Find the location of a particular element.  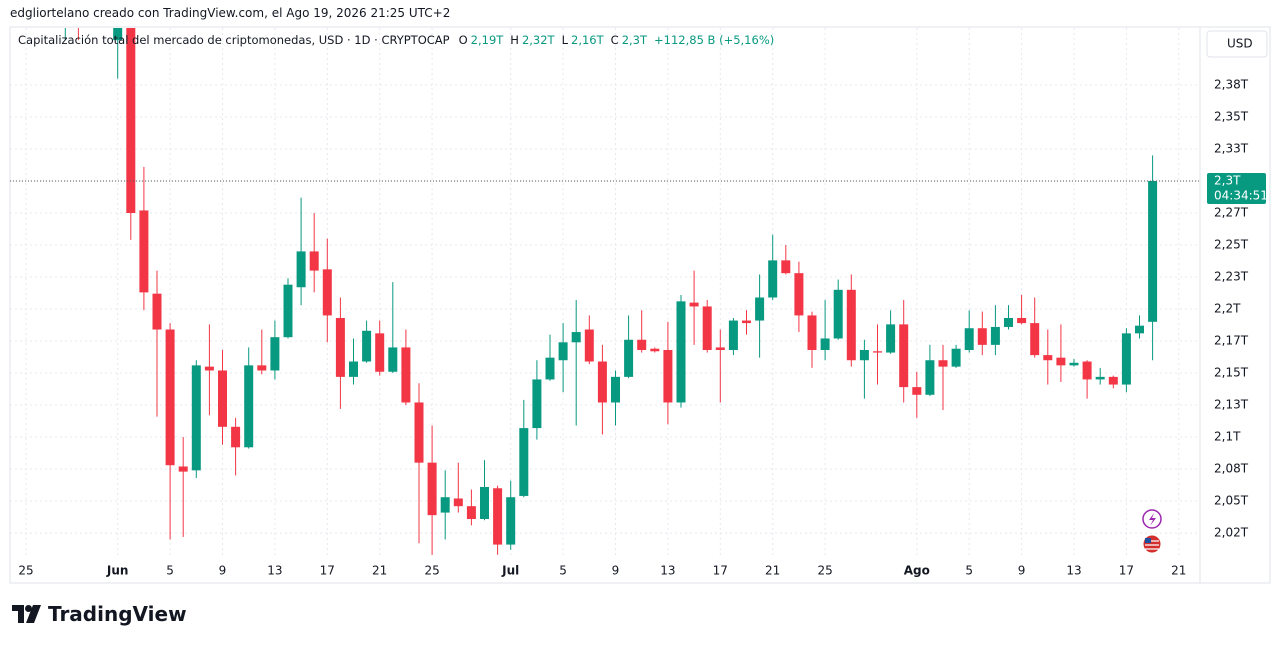

y-tick-label: 2,02T is located at coordinates (1231, 533).